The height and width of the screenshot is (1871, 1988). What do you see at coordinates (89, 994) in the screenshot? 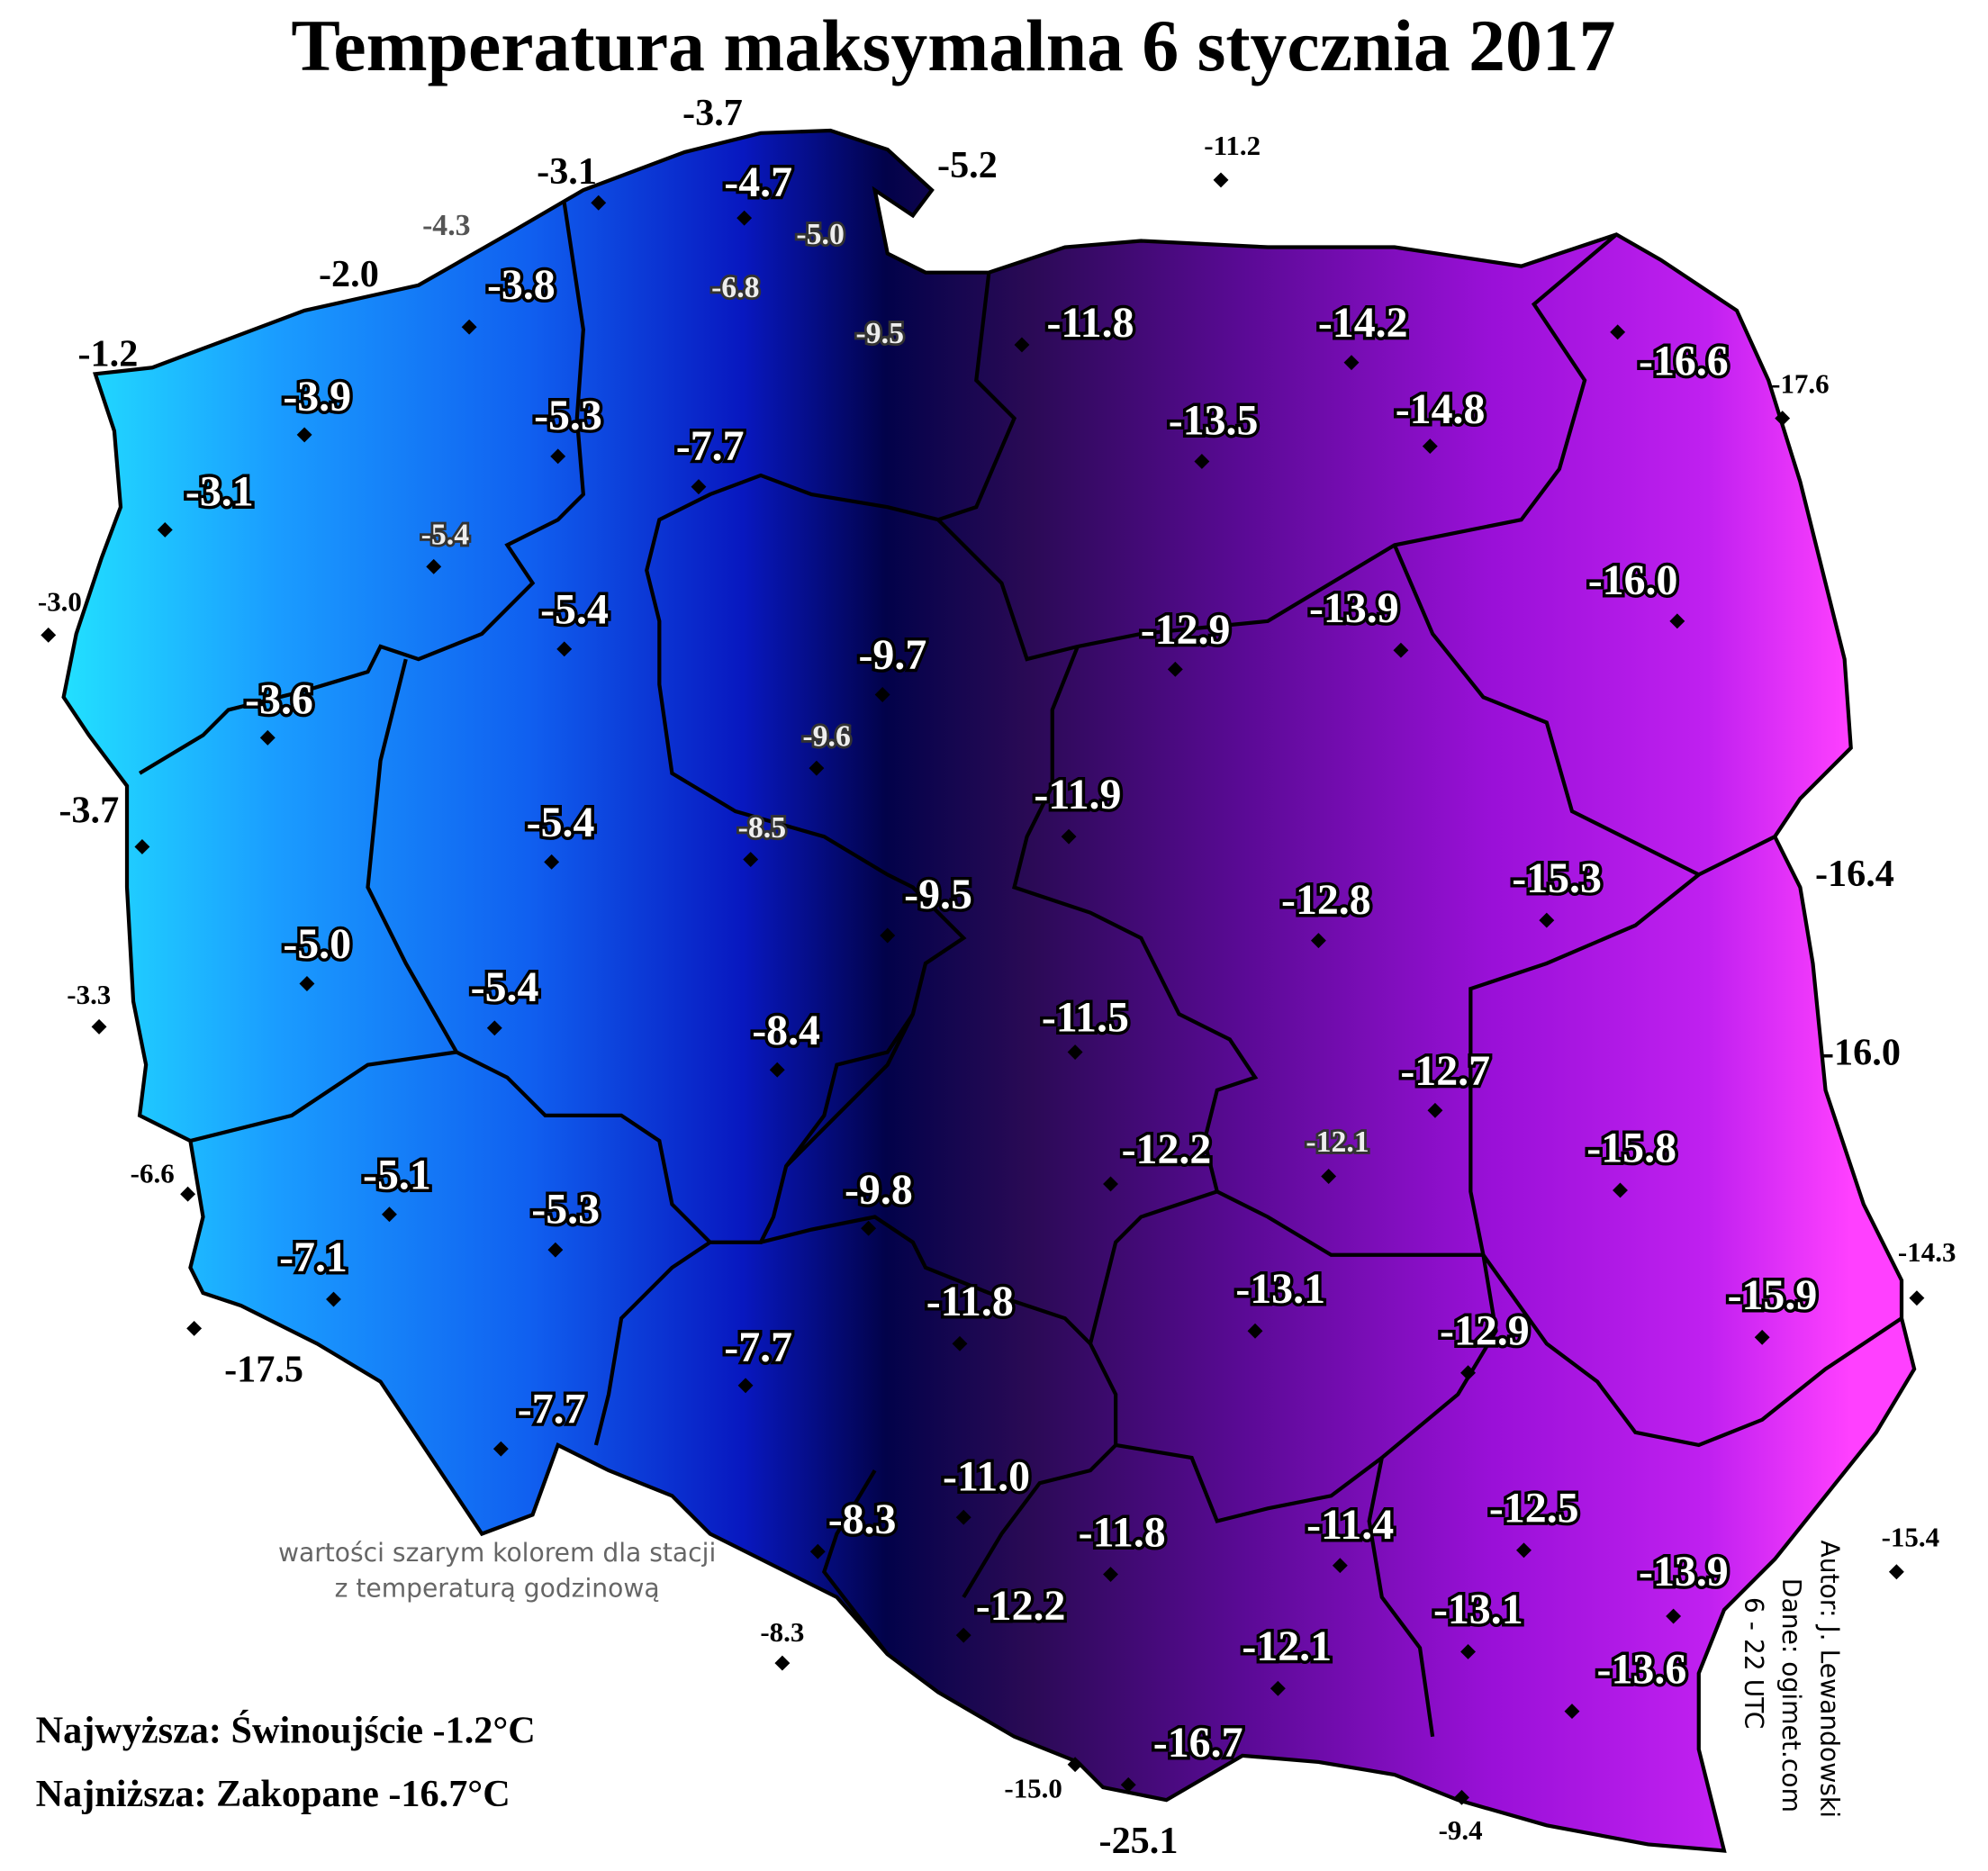
I see `border-station-value: -3.3` at bounding box center [89, 994].